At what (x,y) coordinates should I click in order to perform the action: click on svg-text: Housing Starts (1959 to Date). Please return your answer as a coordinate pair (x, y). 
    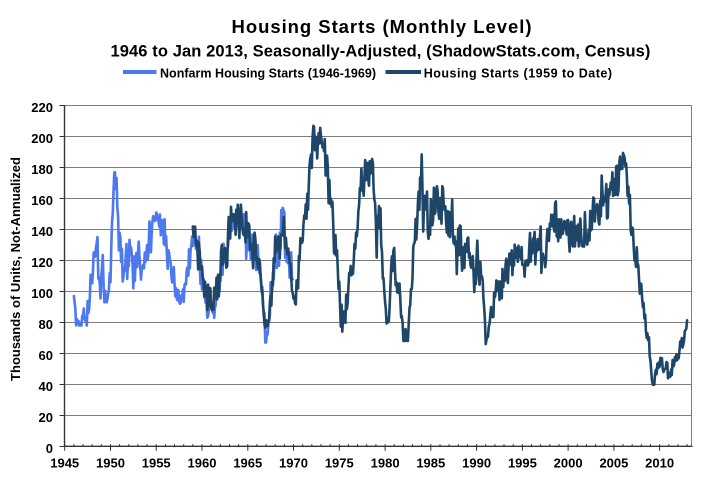
    Looking at the image, I should click on (518, 73).